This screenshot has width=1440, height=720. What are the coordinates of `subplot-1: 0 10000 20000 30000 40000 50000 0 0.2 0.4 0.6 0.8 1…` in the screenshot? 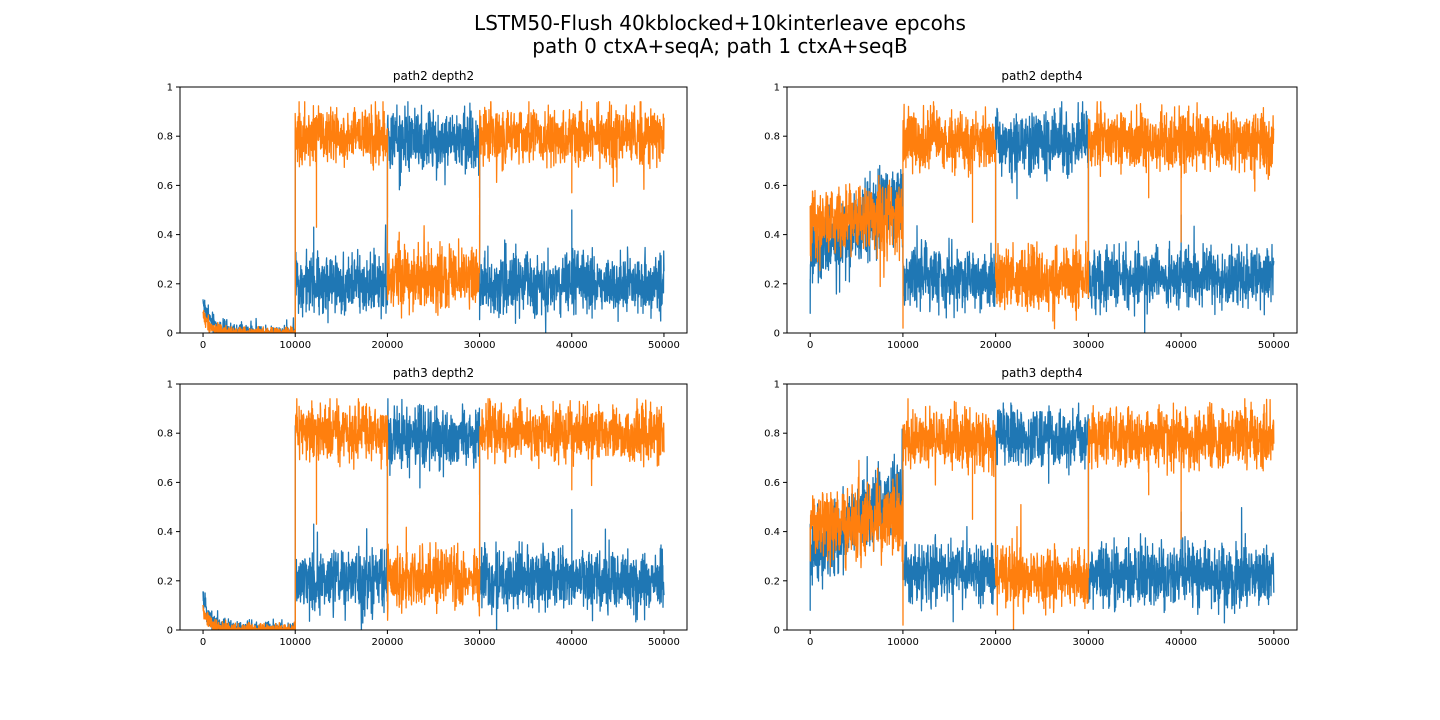 It's located at (422, 210).